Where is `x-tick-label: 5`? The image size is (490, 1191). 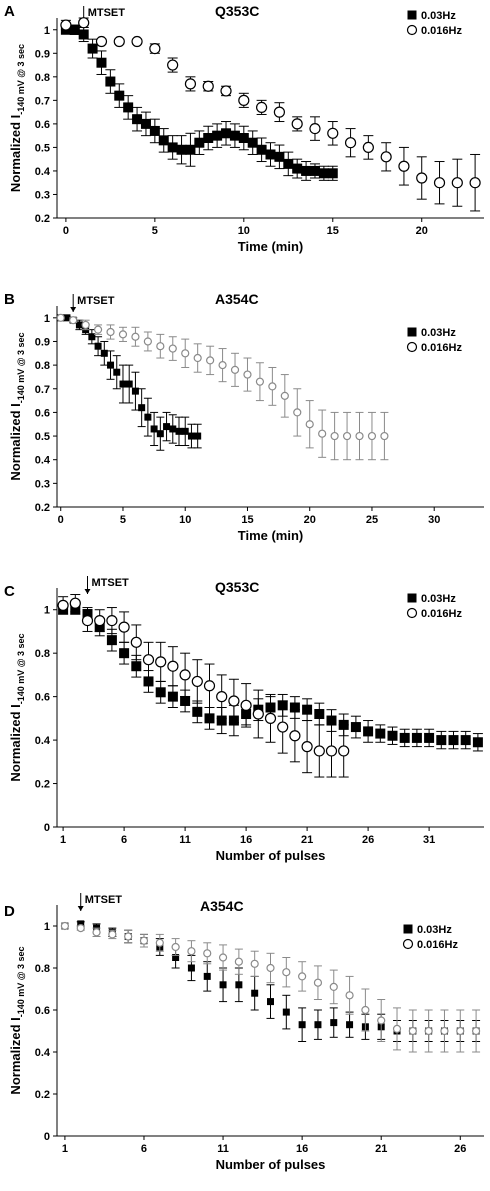
x-tick-label: 5 is located at coordinates (123, 520).